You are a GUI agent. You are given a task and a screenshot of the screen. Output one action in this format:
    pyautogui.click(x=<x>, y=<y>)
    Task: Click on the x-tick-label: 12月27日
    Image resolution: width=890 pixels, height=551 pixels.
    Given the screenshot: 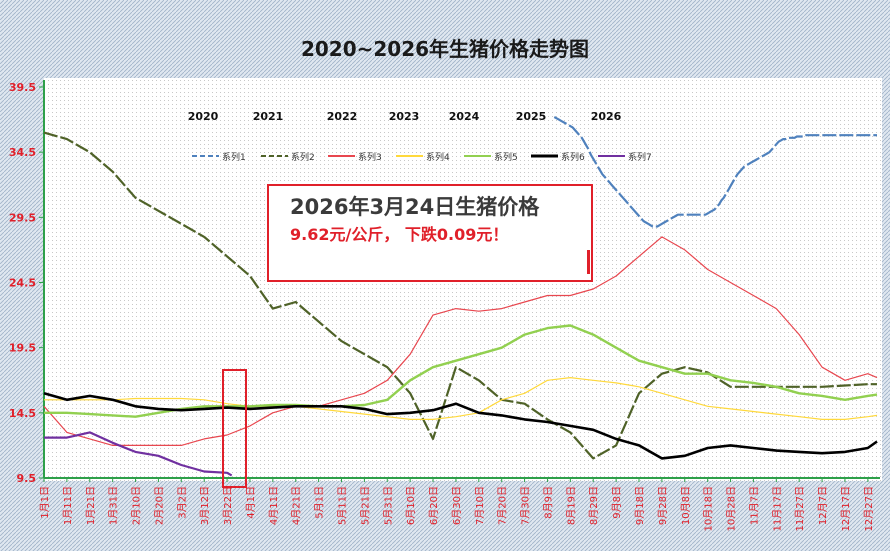 What is the action you would take?
    pyautogui.click(x=869, y=508)
    